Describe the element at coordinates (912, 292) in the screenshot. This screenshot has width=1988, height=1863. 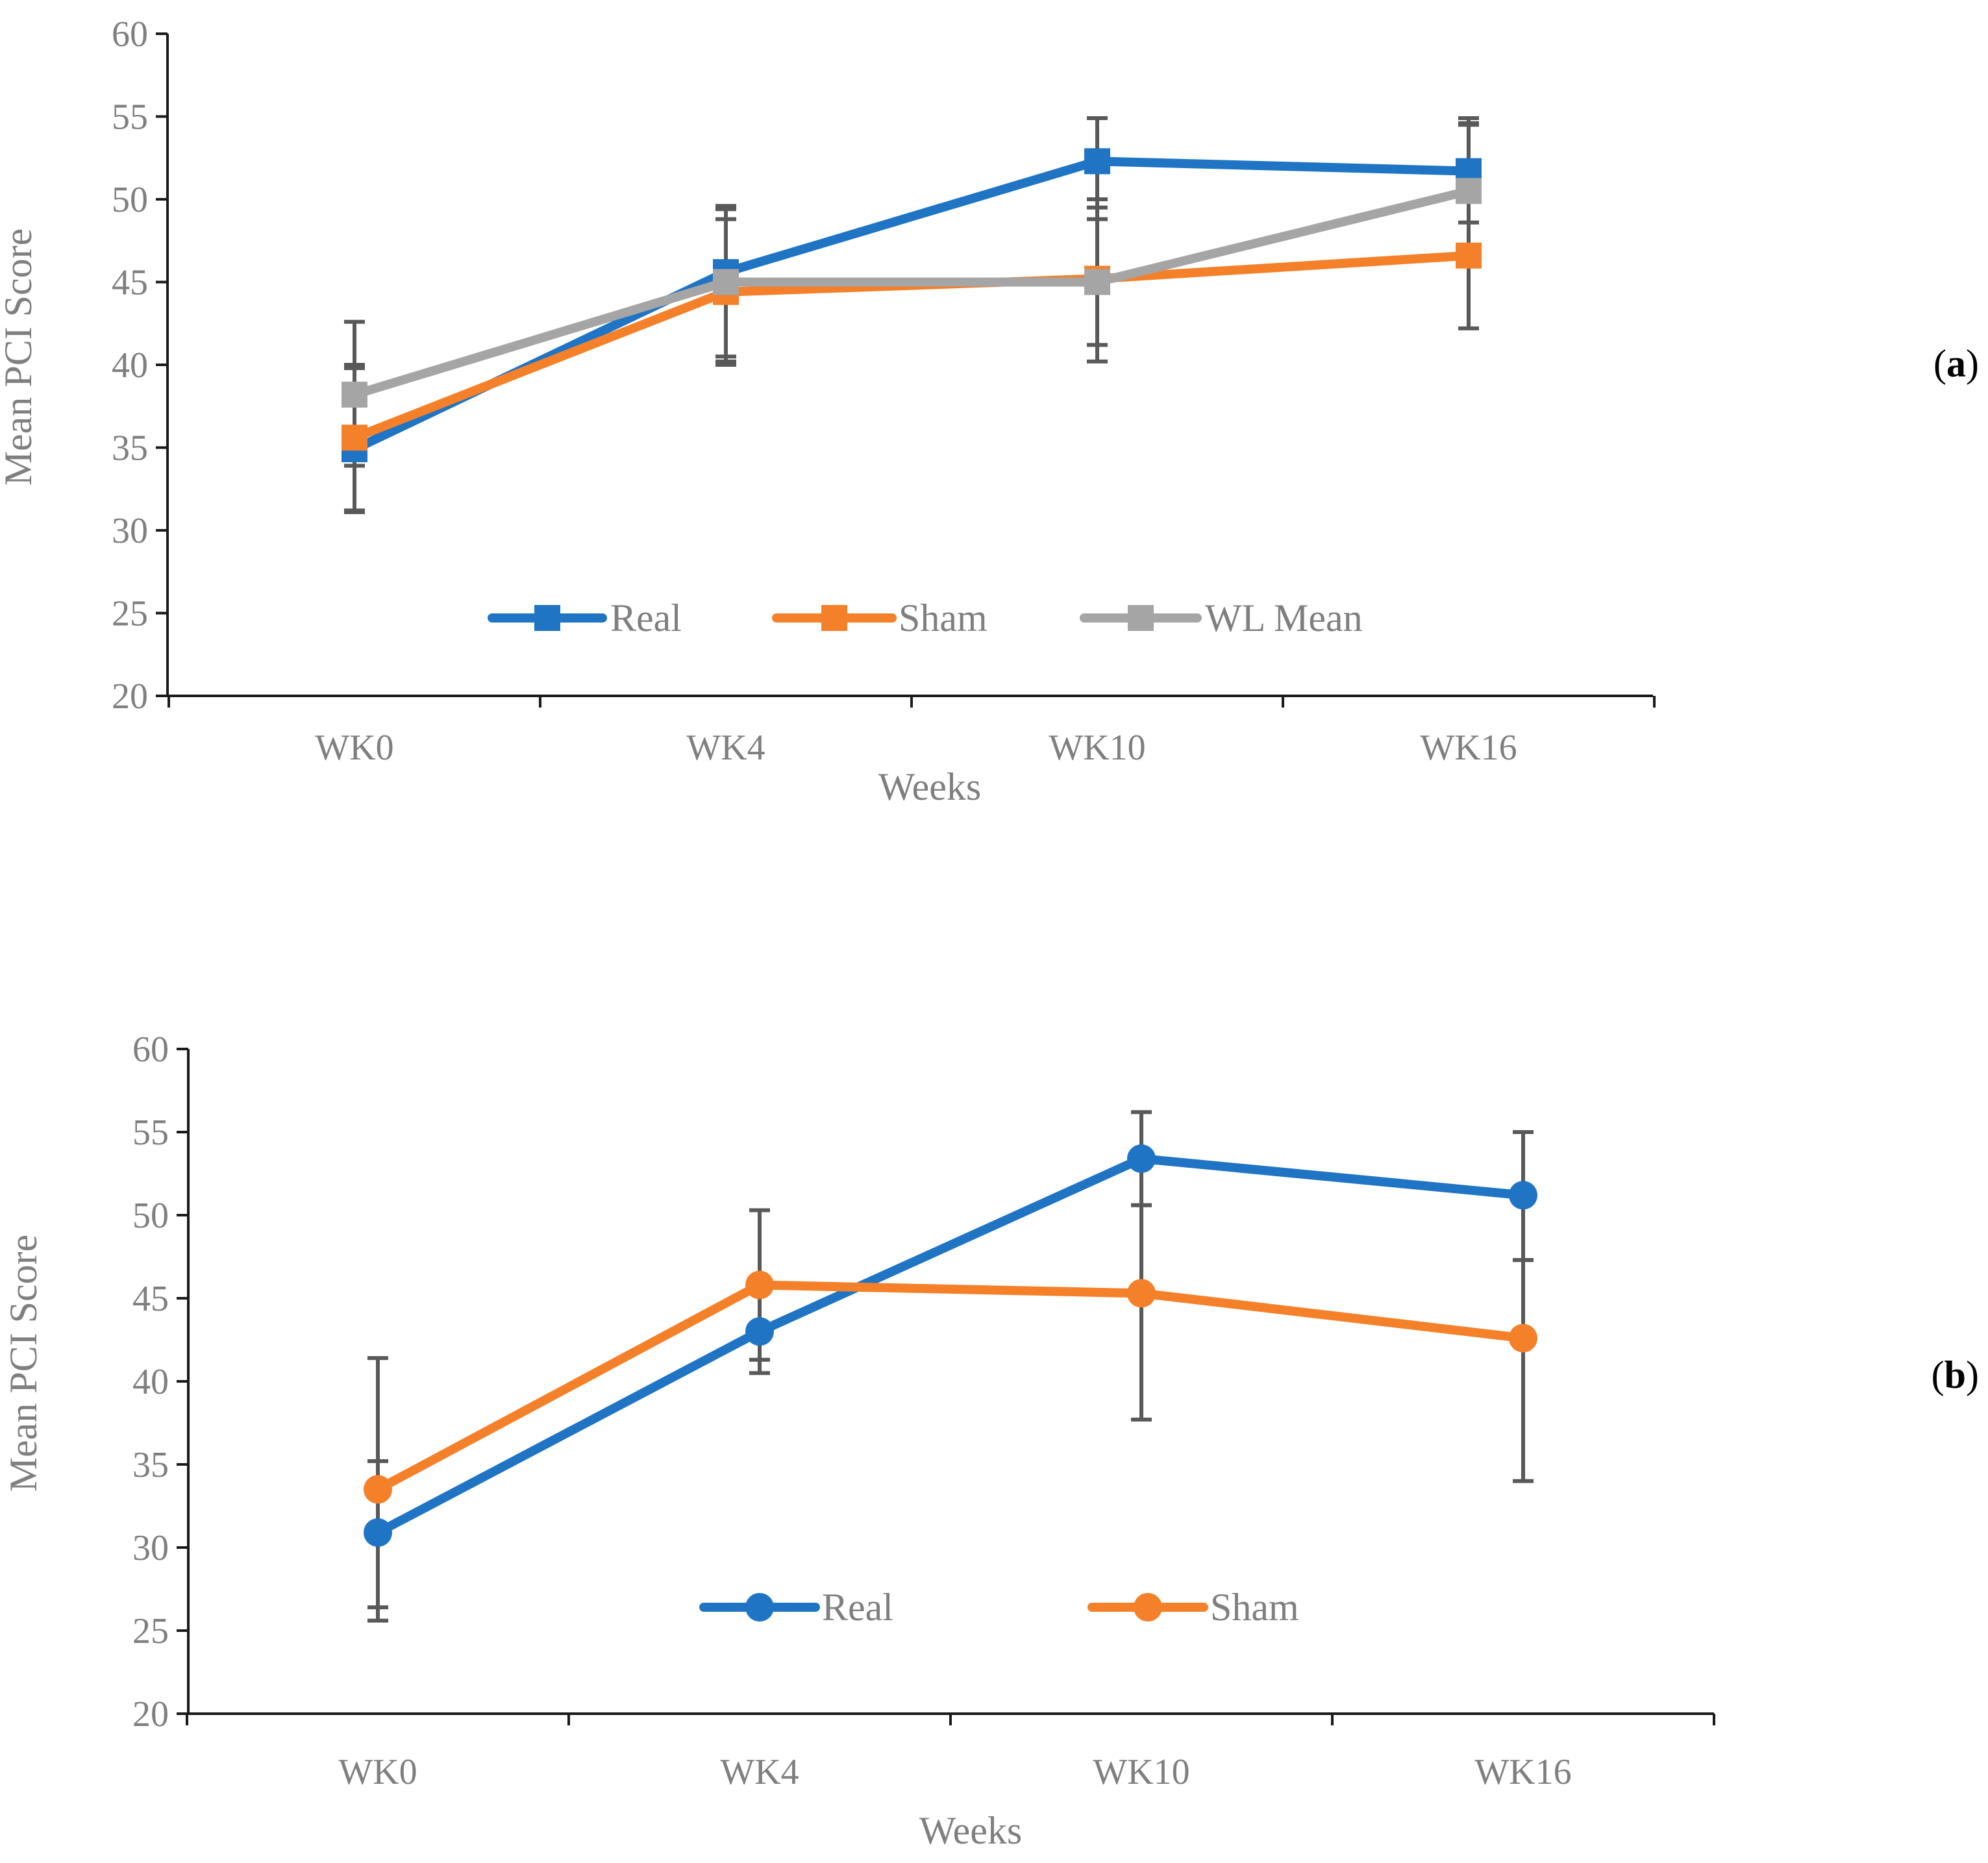
I see `series-line-wl-mean` at that location.